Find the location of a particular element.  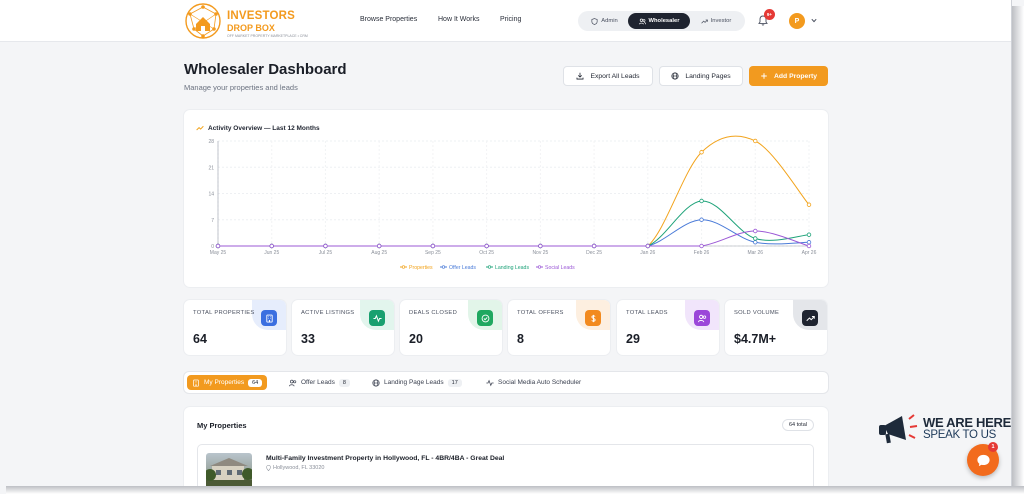

tab-landing-page-leads: Landing Page Leads 17 is located at coordinates (417, 382).